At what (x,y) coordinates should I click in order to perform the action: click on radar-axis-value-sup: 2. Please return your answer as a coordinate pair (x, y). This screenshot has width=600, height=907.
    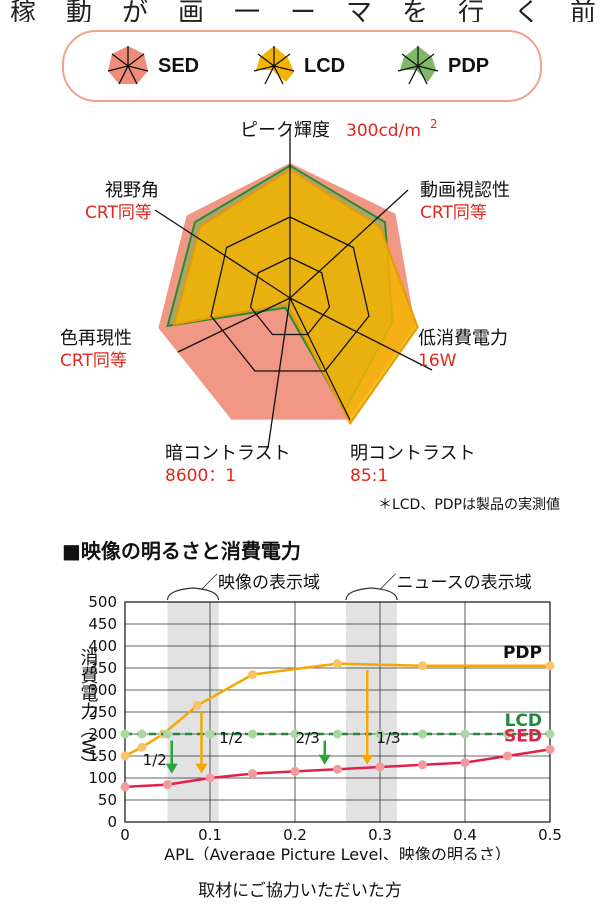
    Looking at the image, I should click on (434, 124).